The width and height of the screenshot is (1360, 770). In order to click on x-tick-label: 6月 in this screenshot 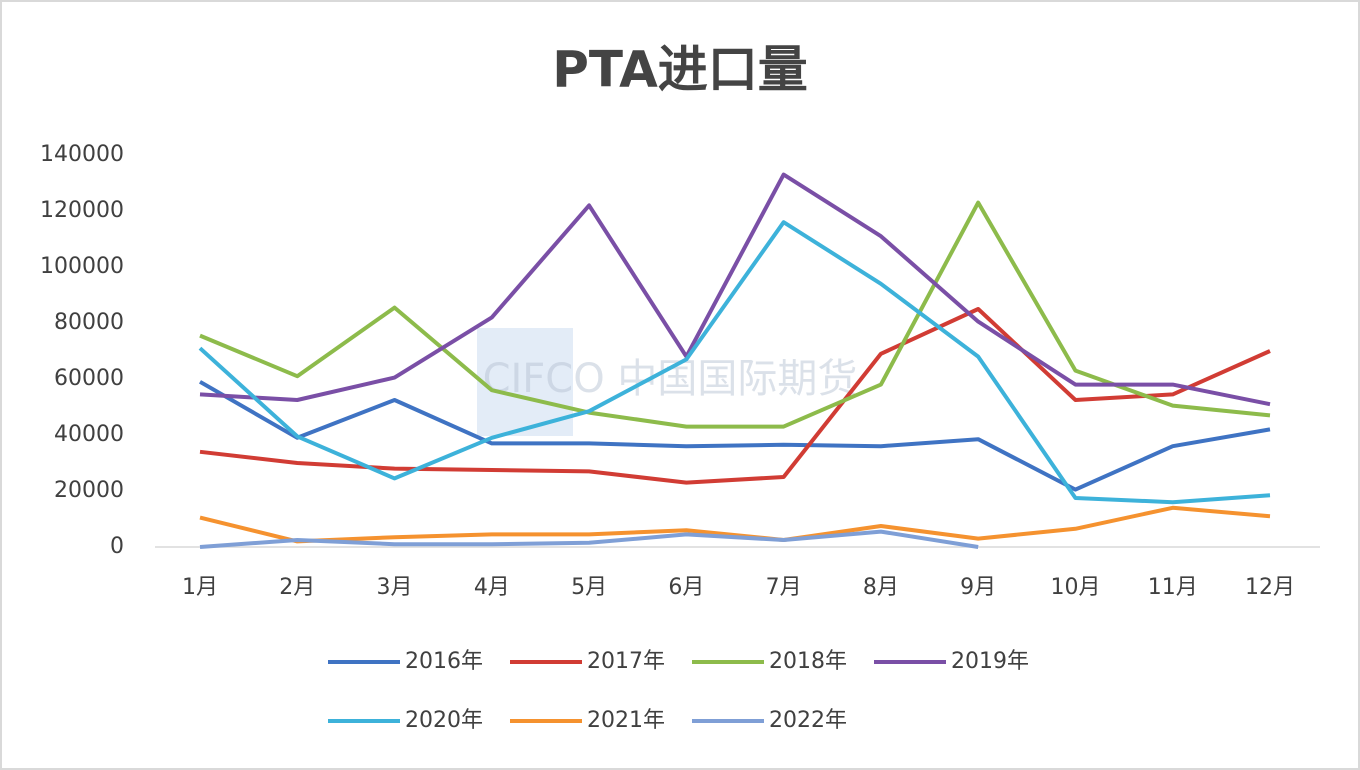, I will do `click(686, 587)`.